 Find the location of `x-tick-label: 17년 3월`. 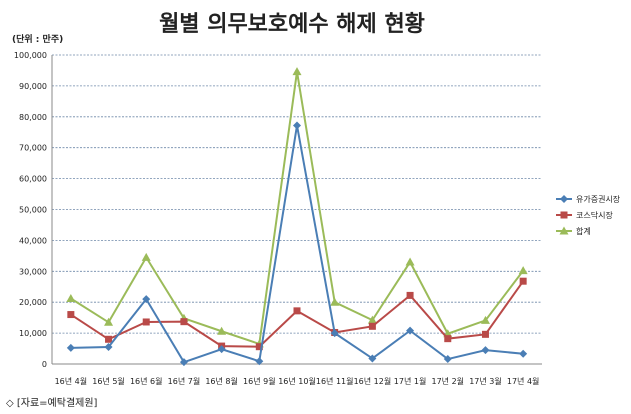

x-tick-label: 17년 3월 is located at coordinates (485, 381).